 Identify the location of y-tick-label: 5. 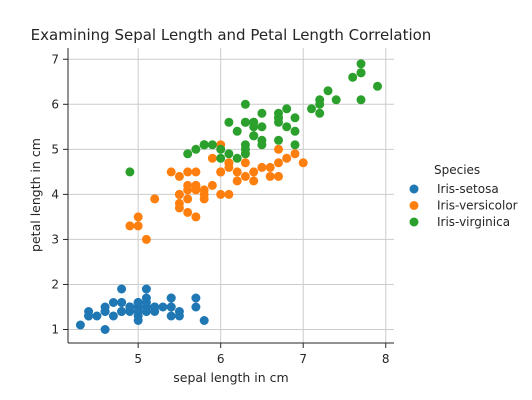
(55, 149).